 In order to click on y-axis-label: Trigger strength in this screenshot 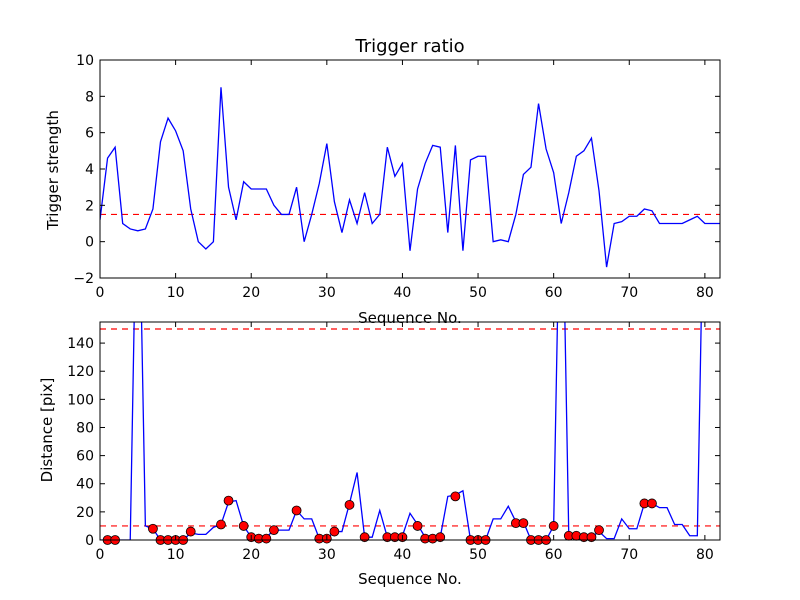, I will do `click(53, 170)`.